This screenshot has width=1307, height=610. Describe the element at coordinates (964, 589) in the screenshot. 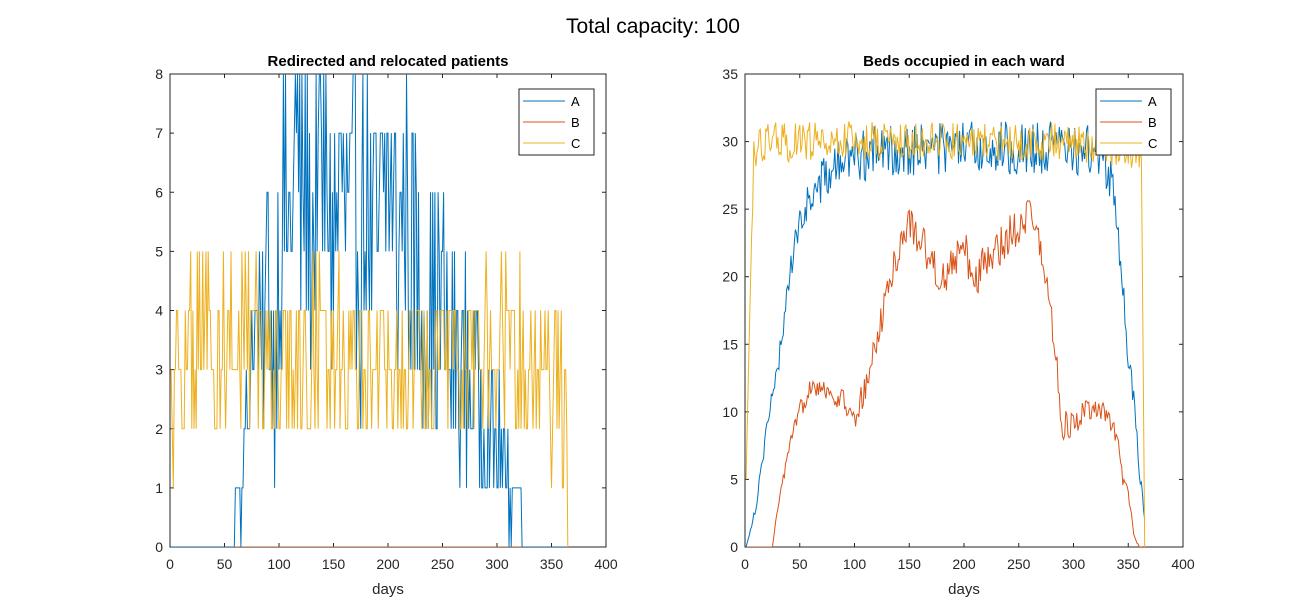

I see `x-axis-label-beds: days` at that location.